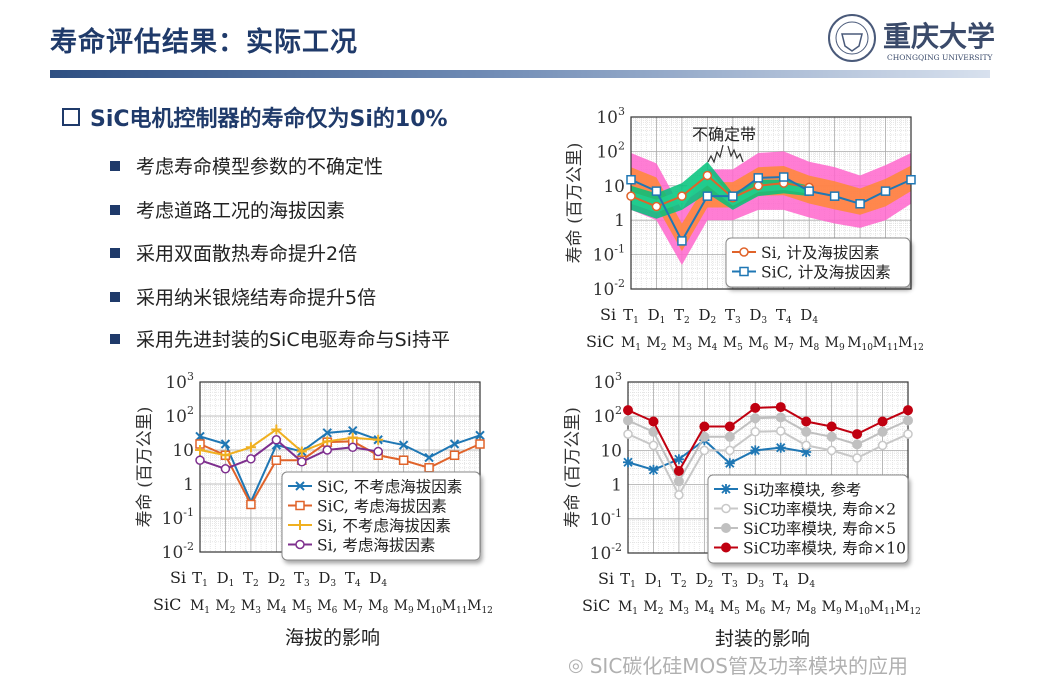 The height and width of the screenshot is (679, 1041). What do you see at coordinates (653, 469) in the screenshot?
I see `marker-star` at bounding box center [653, 469].